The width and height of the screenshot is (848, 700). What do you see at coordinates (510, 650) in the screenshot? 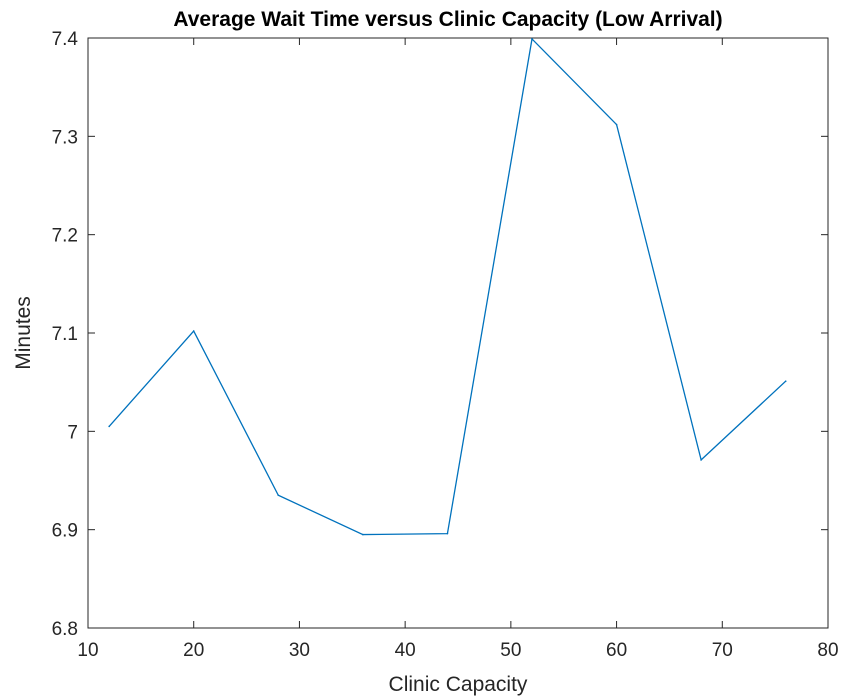
I see `x-tick-label: 50` at bounding box center [510, 650].